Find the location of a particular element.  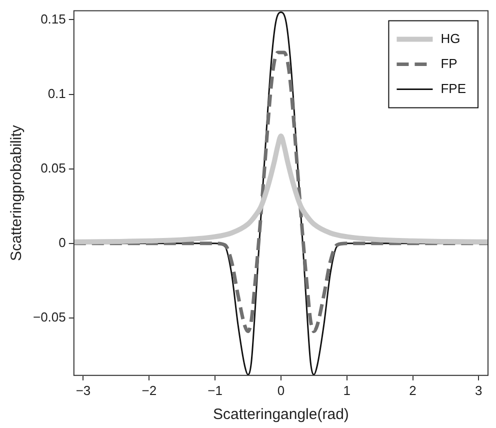

x-tick-label: −2 is located at coordinates (149, 390).